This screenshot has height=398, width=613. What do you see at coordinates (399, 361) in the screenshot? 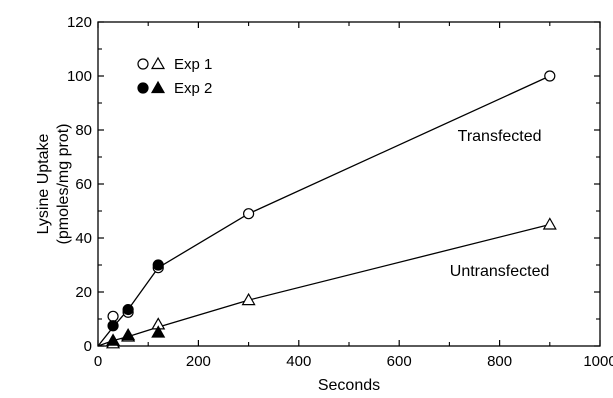
I see `x-tick-label: 600` at bounding box center [399, 361].